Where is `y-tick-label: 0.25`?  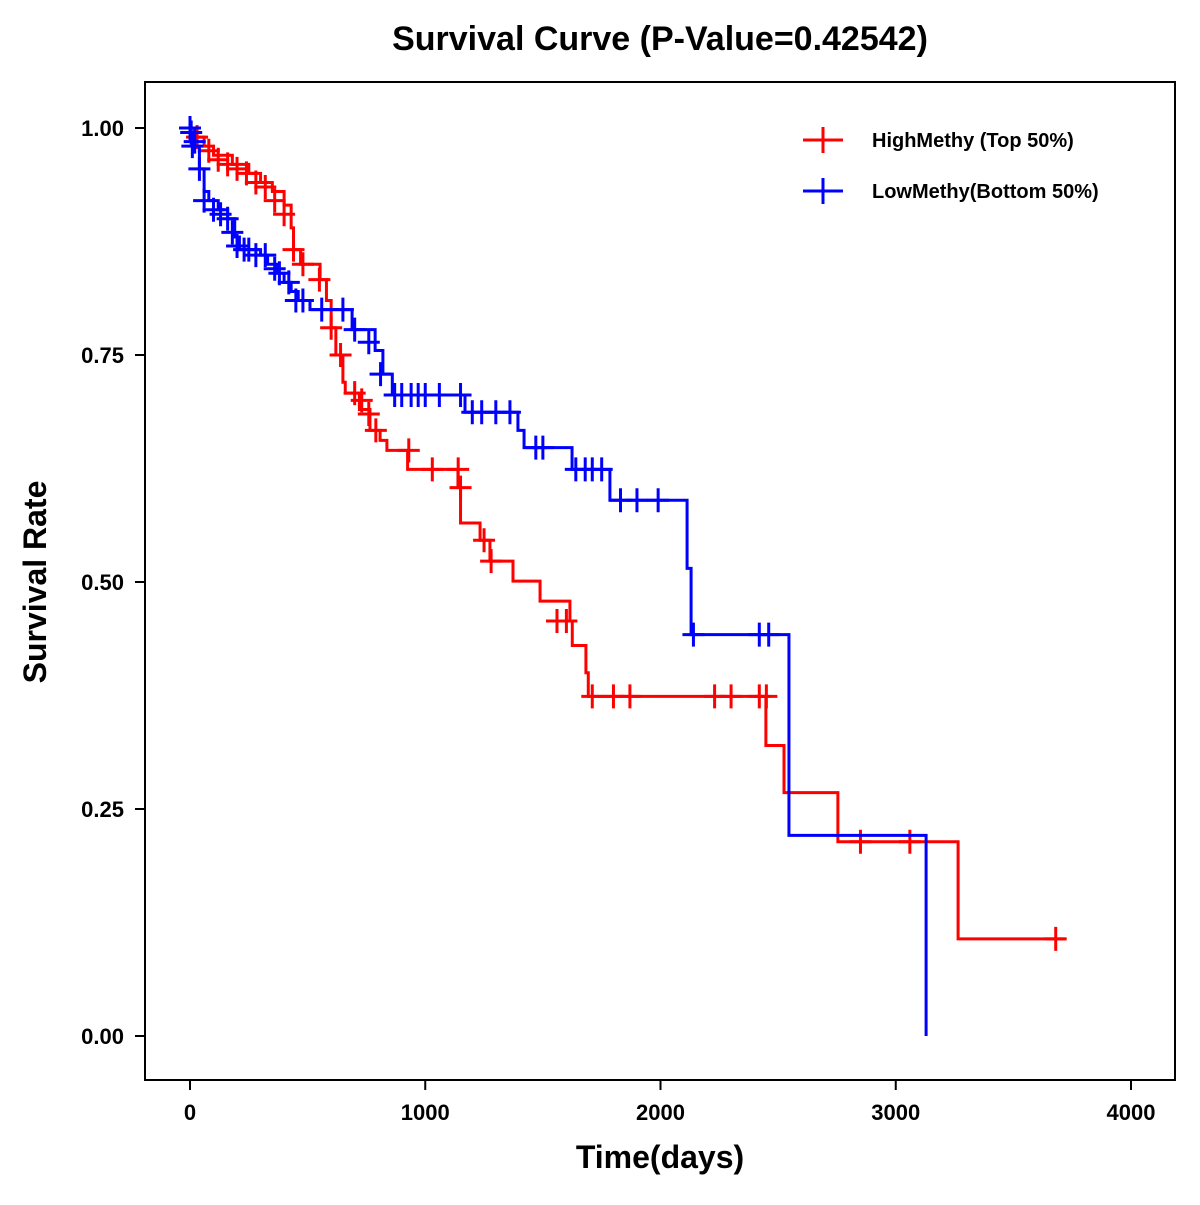 y-tick-label: 0.25 is located at coordinates (102, 809).